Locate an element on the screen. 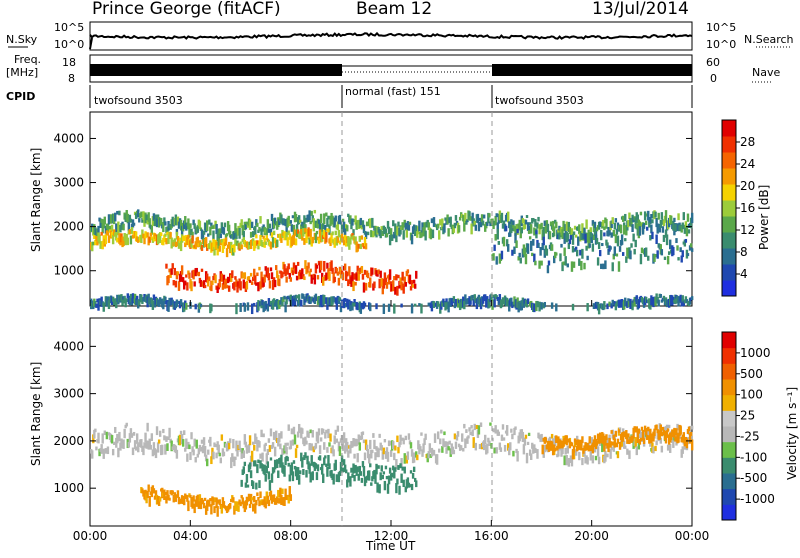 This screenshot has width=800, height=558. time-axis-label: Time UT is located at coordinates (390, 546).